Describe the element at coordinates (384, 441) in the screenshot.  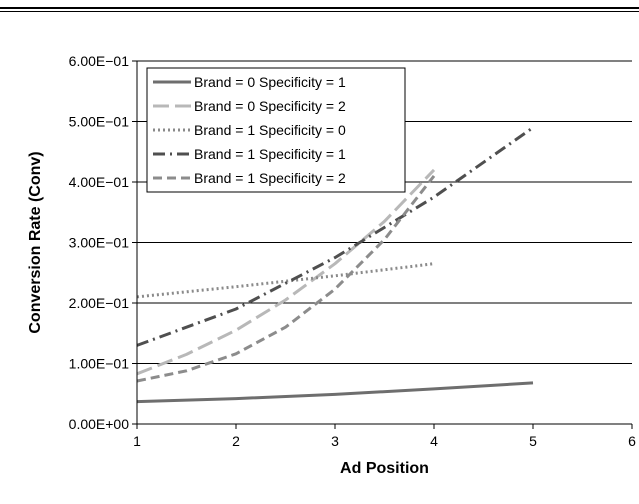
I see `x-tick-labels: 1 2 3 4 5 6` at that location.